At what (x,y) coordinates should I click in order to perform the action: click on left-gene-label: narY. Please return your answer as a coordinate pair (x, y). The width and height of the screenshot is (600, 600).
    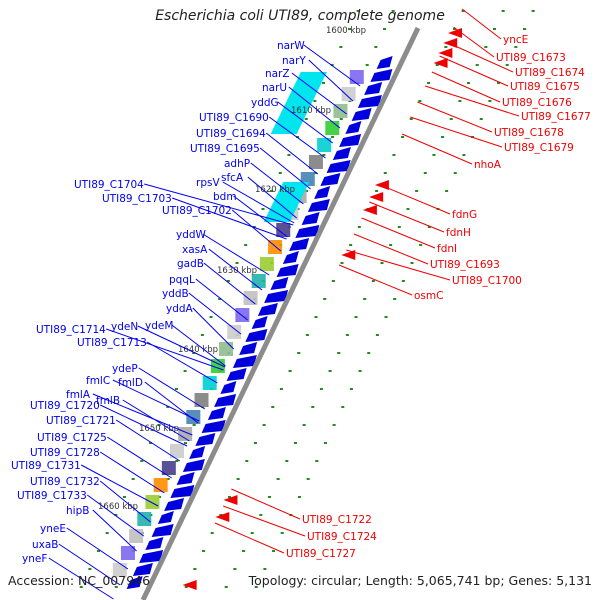
    Looking at the image, I should click on (294, 61).